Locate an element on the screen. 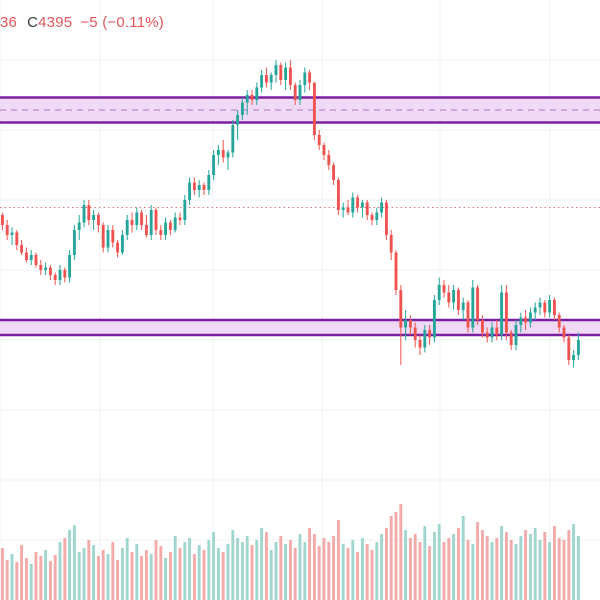  legend-change-pct: (−0.11%) is located at coordinates (133, 22).